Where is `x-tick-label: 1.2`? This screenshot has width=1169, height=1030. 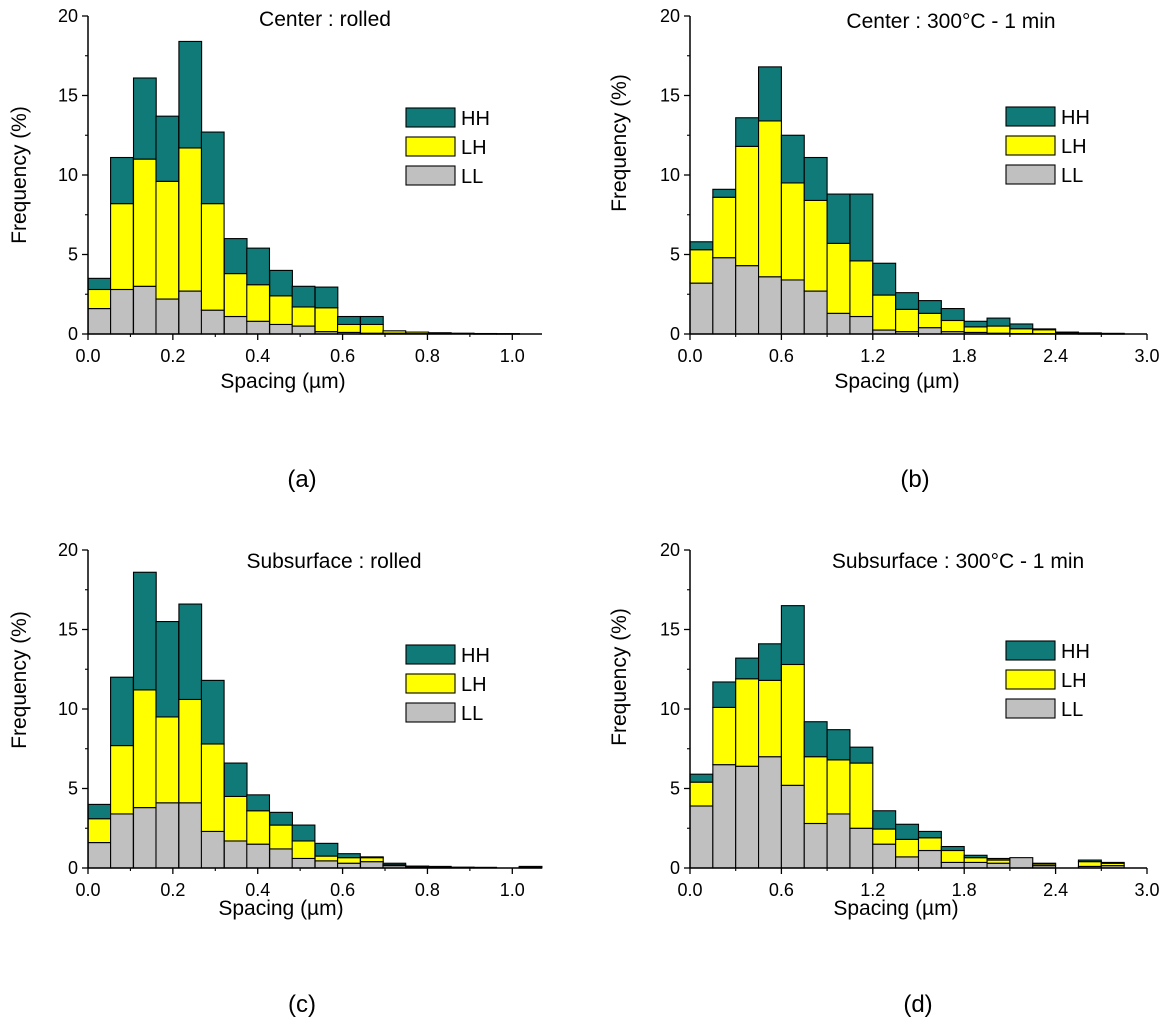 x-tick-label: 1.2 is located at coordinates (872, 356).